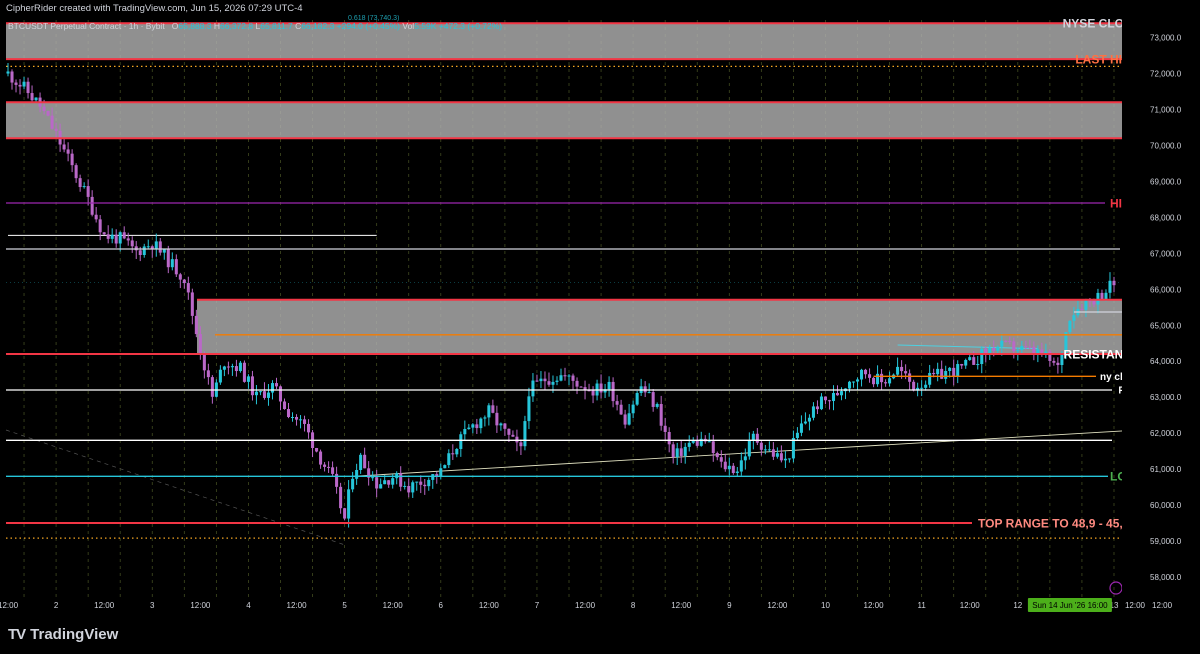 This screenshot has width=1200, height=654. What do you see at coordinates (195, 26) in the screenshot?
I see `open-value: 65,888.3` at bounding box center [195, 26].